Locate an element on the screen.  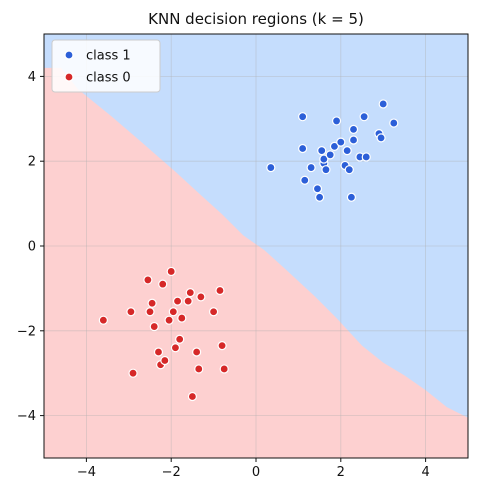
y-tick-label: 2 is located at coordinates (32, 162).